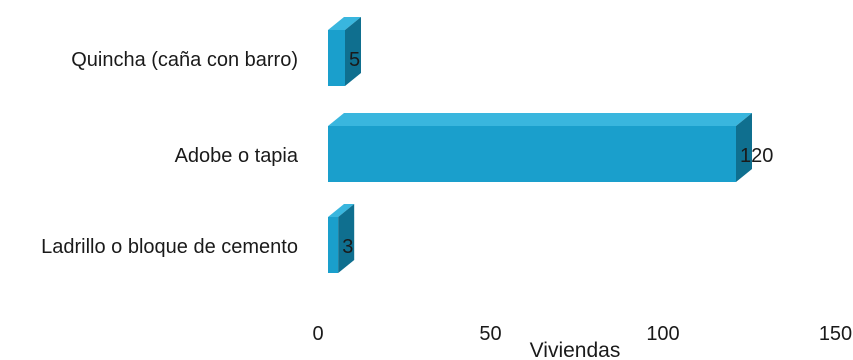 This screenshot has height=360, width=853. I want to click on category-label: Ladrillo o bloque de cemento, so click(169, 247).